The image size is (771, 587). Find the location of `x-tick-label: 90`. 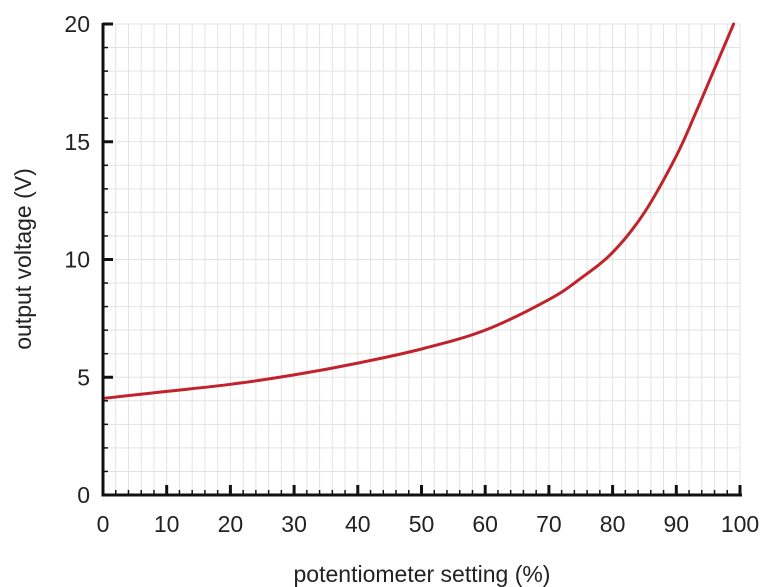

x-tick-label: 90 is located at coordinates (677, 524).